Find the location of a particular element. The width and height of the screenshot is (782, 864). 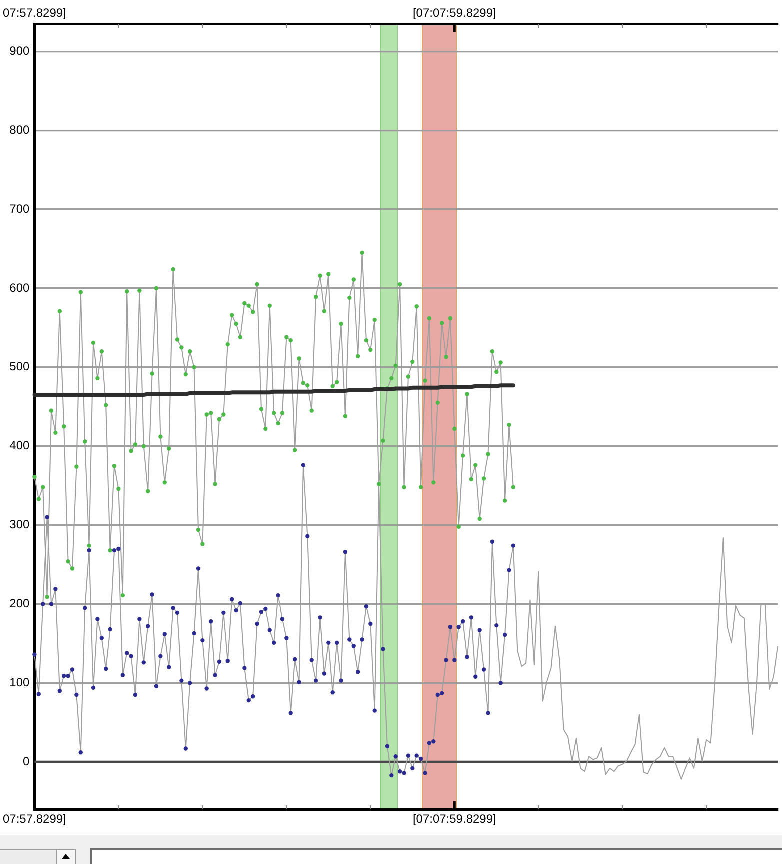

y-tick-label: 800 is located at coordinates (20, 129).